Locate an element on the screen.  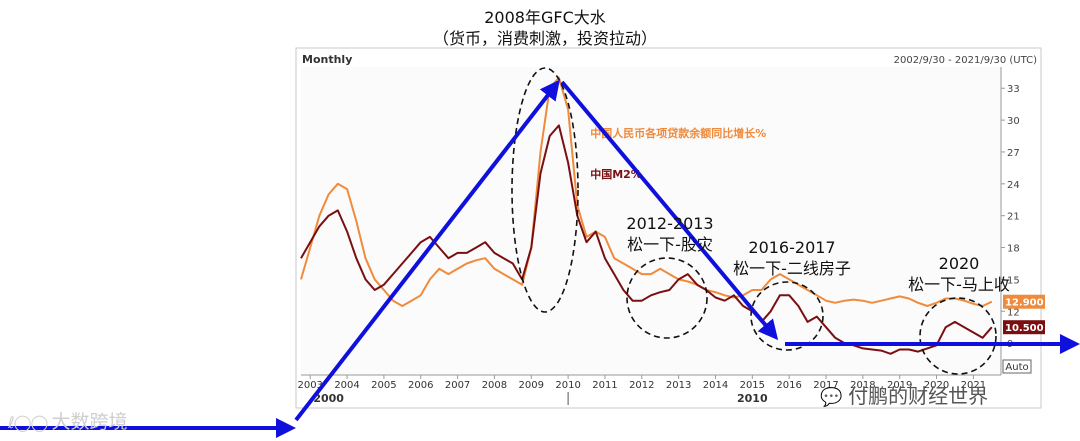
x-tick-label: 2021 is located at coordinates (973, 385).